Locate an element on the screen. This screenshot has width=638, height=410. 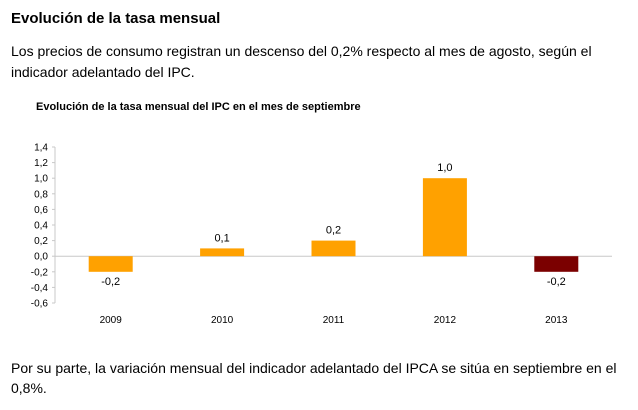
y-tick-label: 1,4 is located at coordinates (41, 148).